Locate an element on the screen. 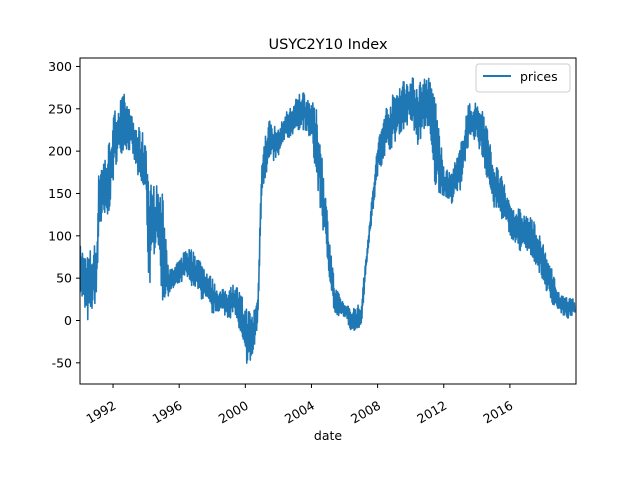 This screenshot has width=640, height=480. chart-title: USYC2Y10 Index is located at coordinates (327, 45).